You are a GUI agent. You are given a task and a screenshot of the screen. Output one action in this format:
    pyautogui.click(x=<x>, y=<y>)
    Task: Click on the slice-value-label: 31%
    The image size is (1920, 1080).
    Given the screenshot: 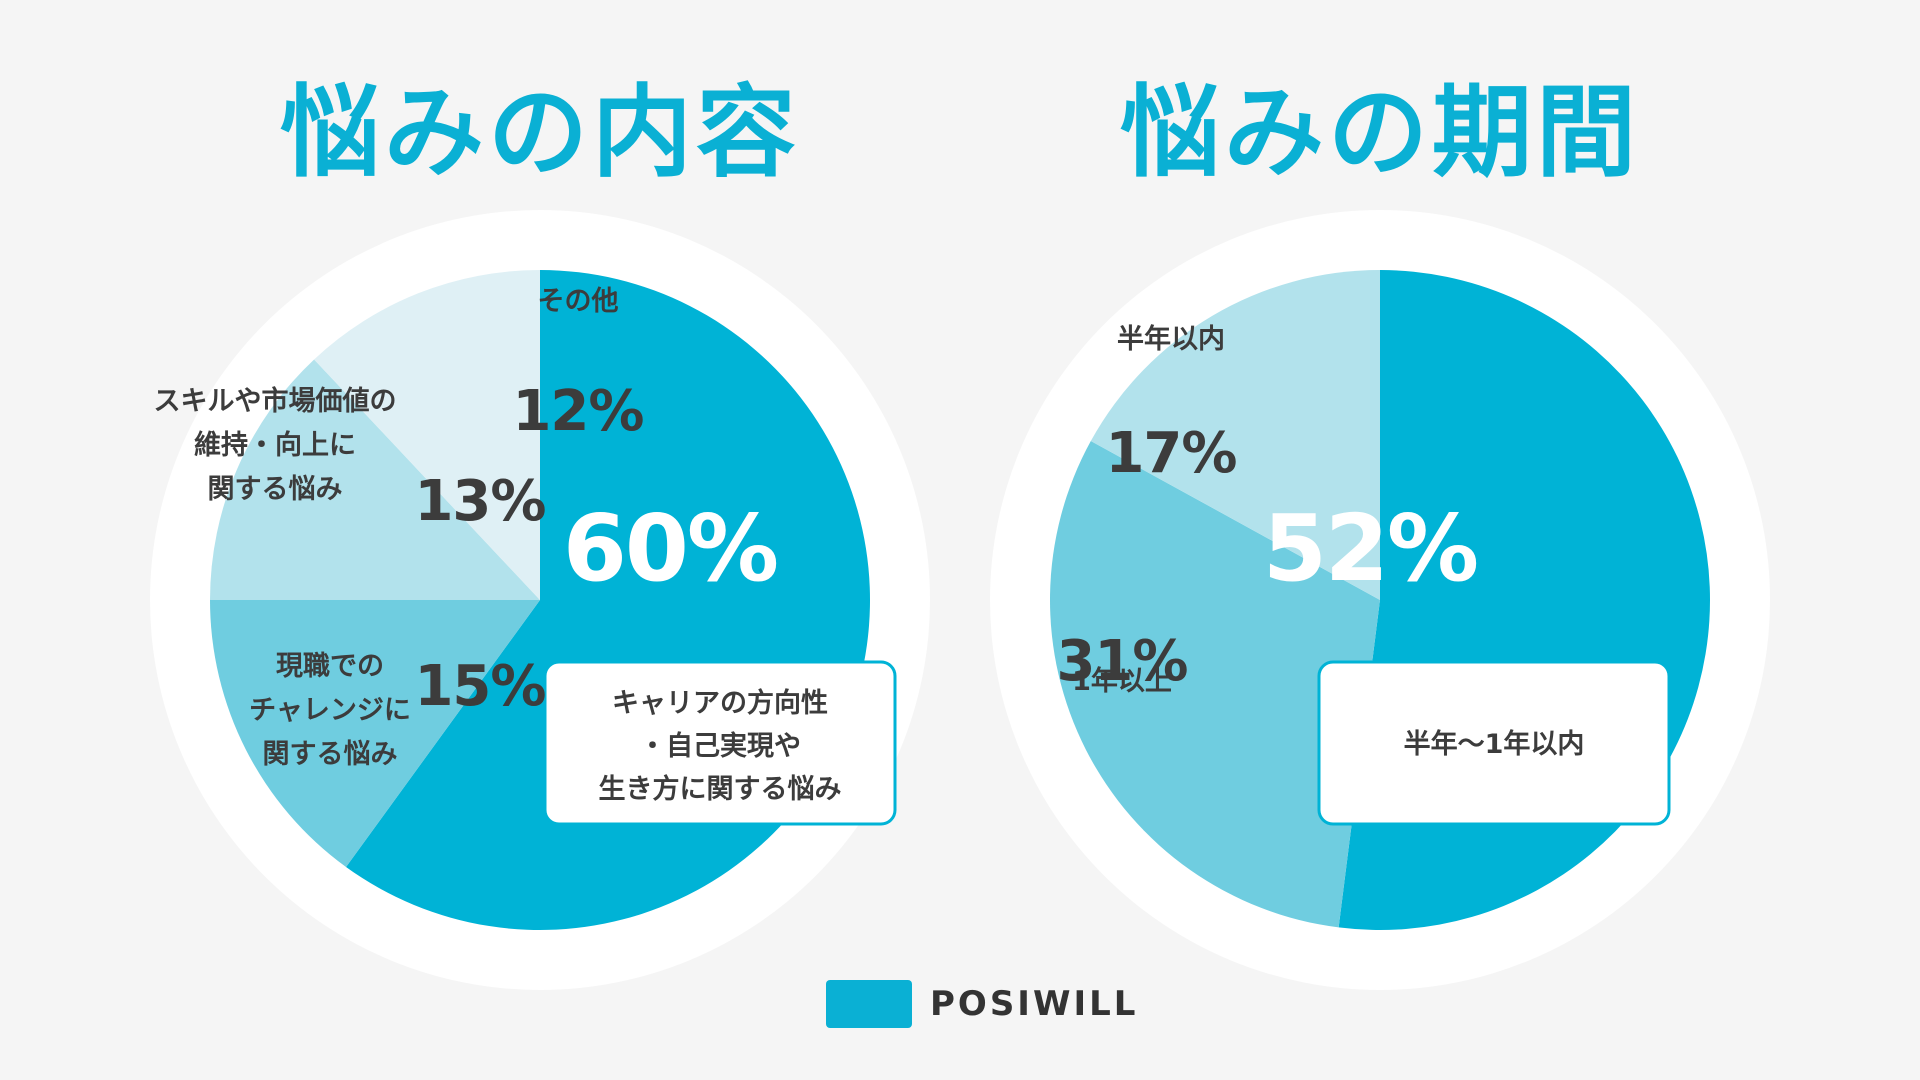 What is the action you would take?
    pyautogui.click(x=1121, y=661)
    